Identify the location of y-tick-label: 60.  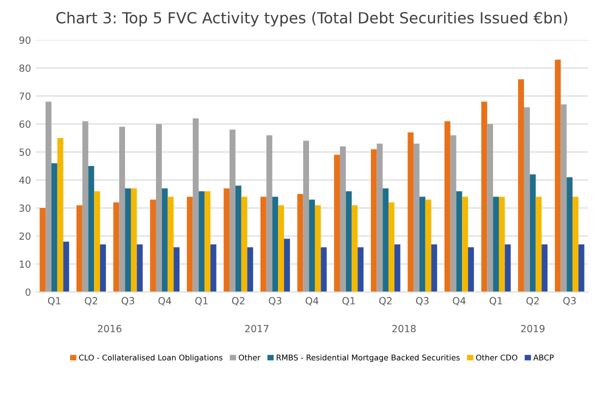
(24, 124).